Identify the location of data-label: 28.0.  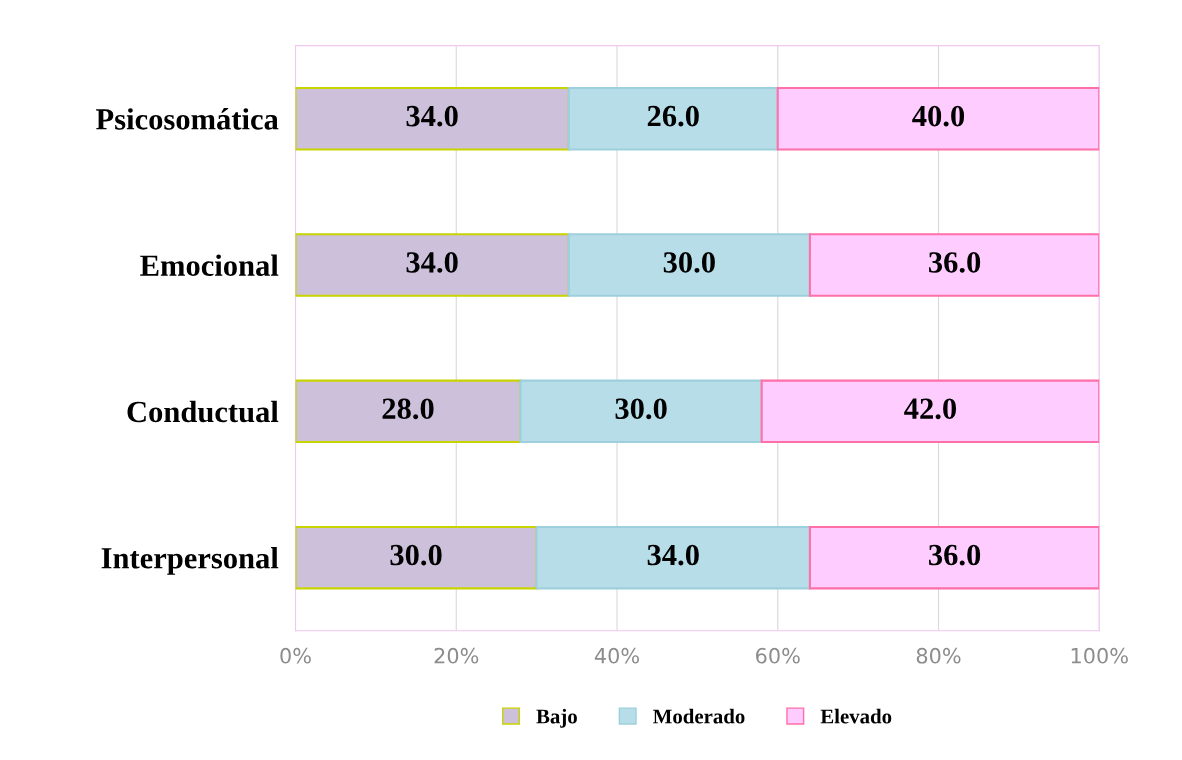
(408, 409).